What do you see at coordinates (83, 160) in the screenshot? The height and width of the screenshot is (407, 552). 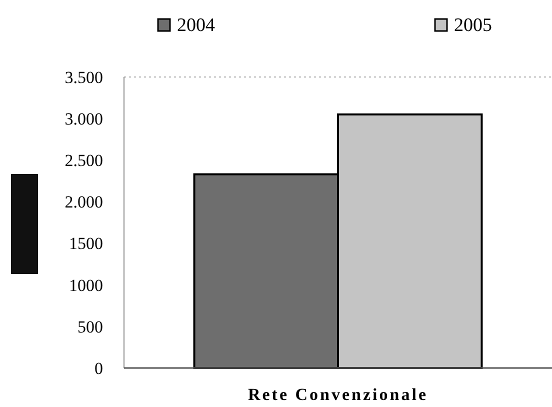 I see `y-tick-label: 2.500` at bounding box center [83, 160].